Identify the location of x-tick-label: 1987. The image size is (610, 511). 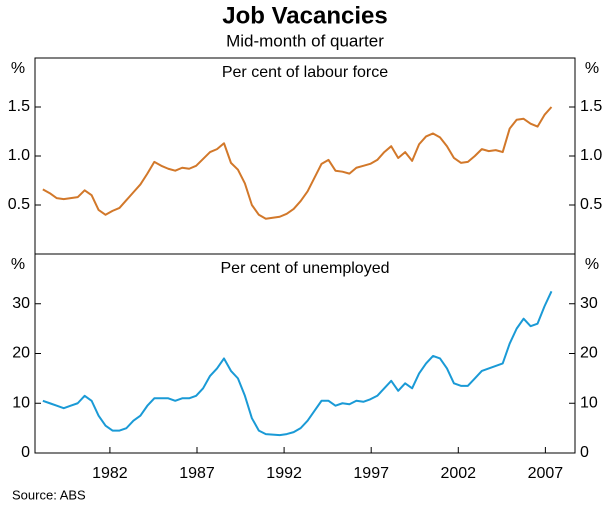
(197, 473).